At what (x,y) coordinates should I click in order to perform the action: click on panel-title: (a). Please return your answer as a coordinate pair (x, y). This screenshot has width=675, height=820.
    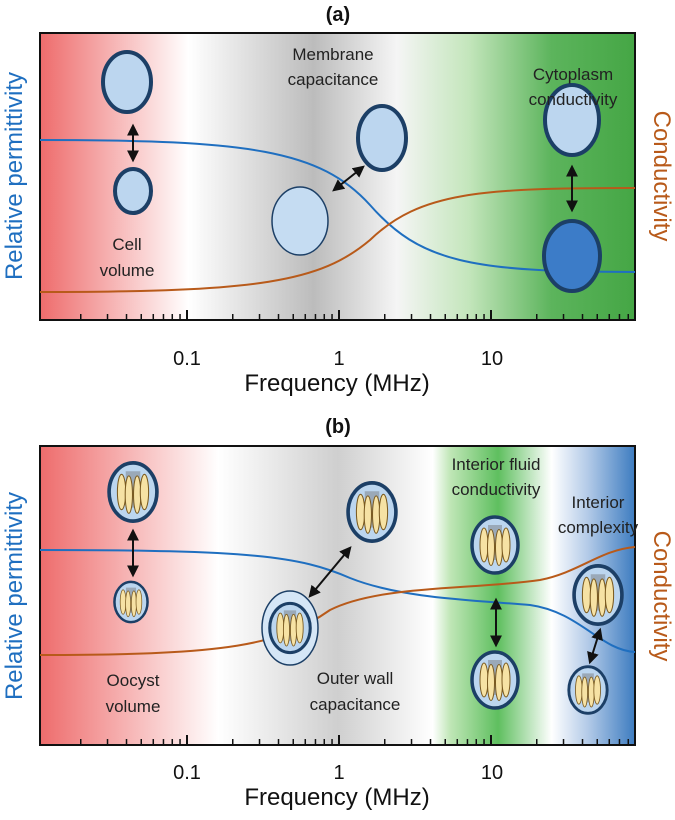
    Looking at the image, I should click on (338, 15).